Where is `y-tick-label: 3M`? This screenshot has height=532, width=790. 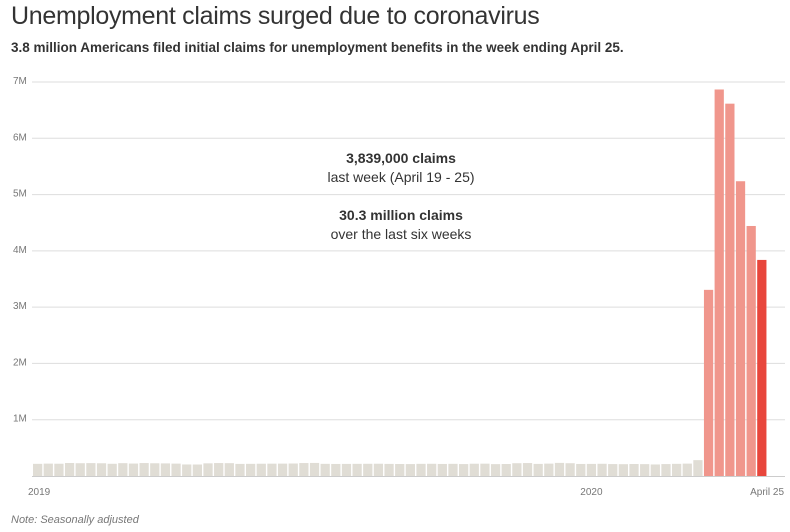 y-tick-label: 3M is located at coordinates (20, 306).